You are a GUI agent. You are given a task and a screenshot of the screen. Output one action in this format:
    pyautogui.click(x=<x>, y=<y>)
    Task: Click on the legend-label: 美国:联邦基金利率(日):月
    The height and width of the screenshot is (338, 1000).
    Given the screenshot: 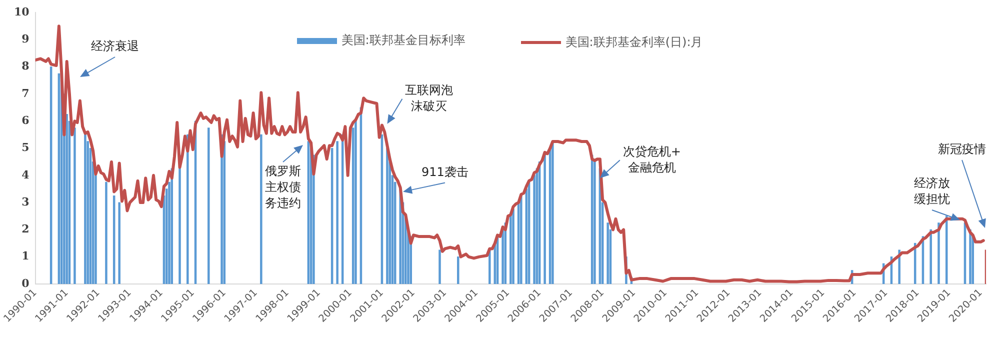 What is the action you would take?
    pyautogui.click(x=634, y=42)
    